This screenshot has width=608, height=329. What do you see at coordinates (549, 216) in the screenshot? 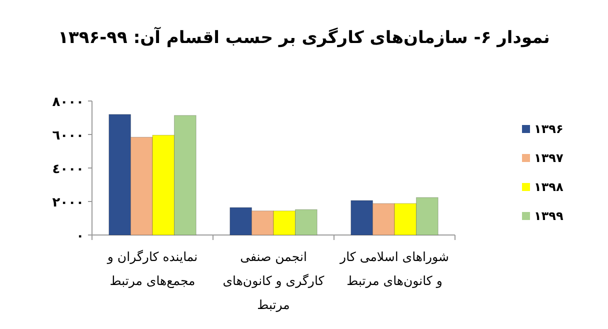
I see `legend-label: ۱۳۹۹` at bounding box center [549, 216].